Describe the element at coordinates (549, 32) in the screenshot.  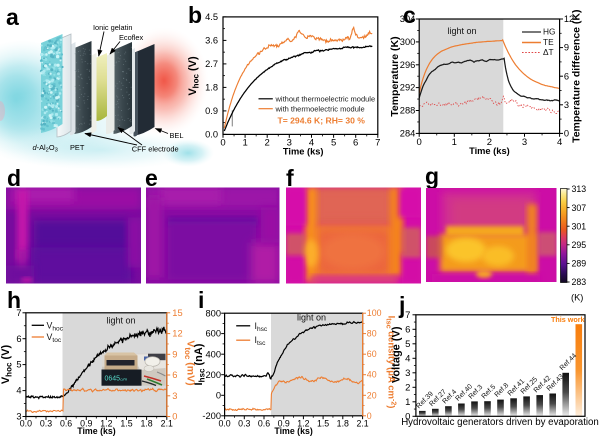
I see `svg-text: HG` at that location.